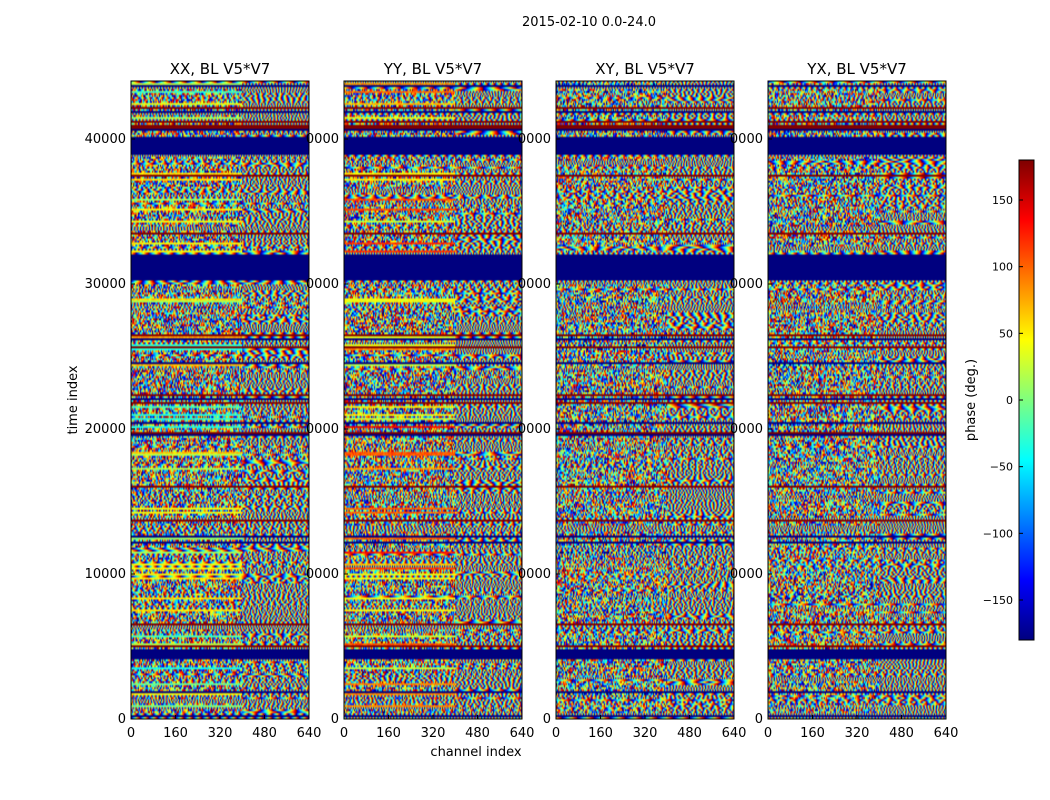 This screenshot has width=1050, height=800. I want to click on y-tick-label: 20000, so click(105, 429).